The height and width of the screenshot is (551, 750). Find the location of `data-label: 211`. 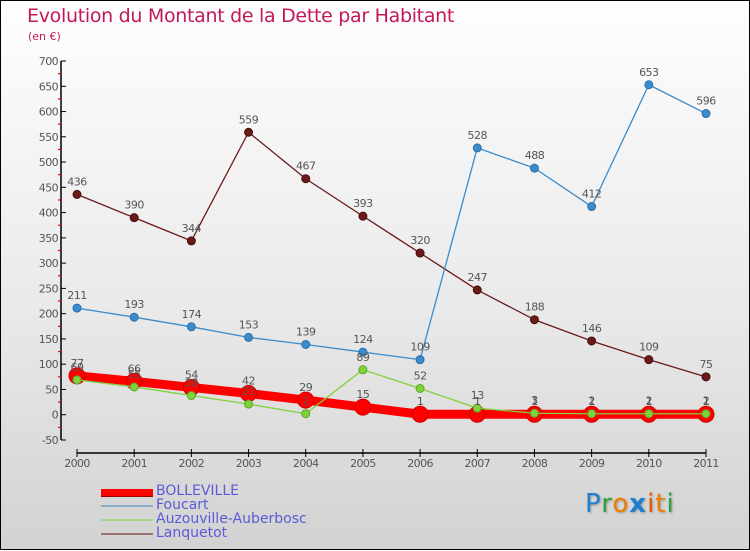

data-label: 211 is located at coordinates (77, 295).